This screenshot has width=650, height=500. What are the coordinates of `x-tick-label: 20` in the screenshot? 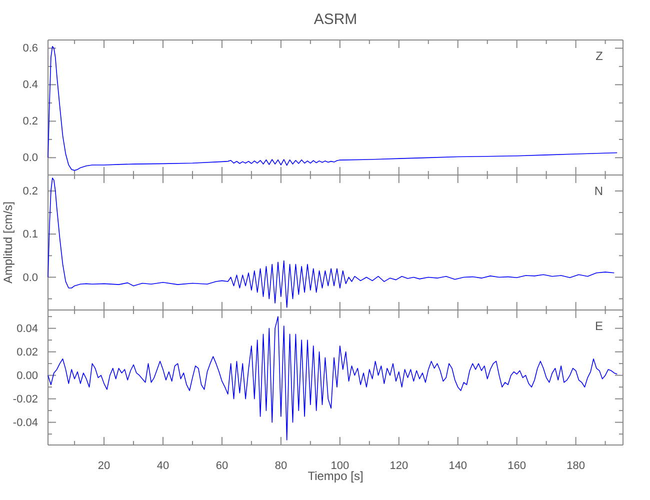 It's located at (104, 466).